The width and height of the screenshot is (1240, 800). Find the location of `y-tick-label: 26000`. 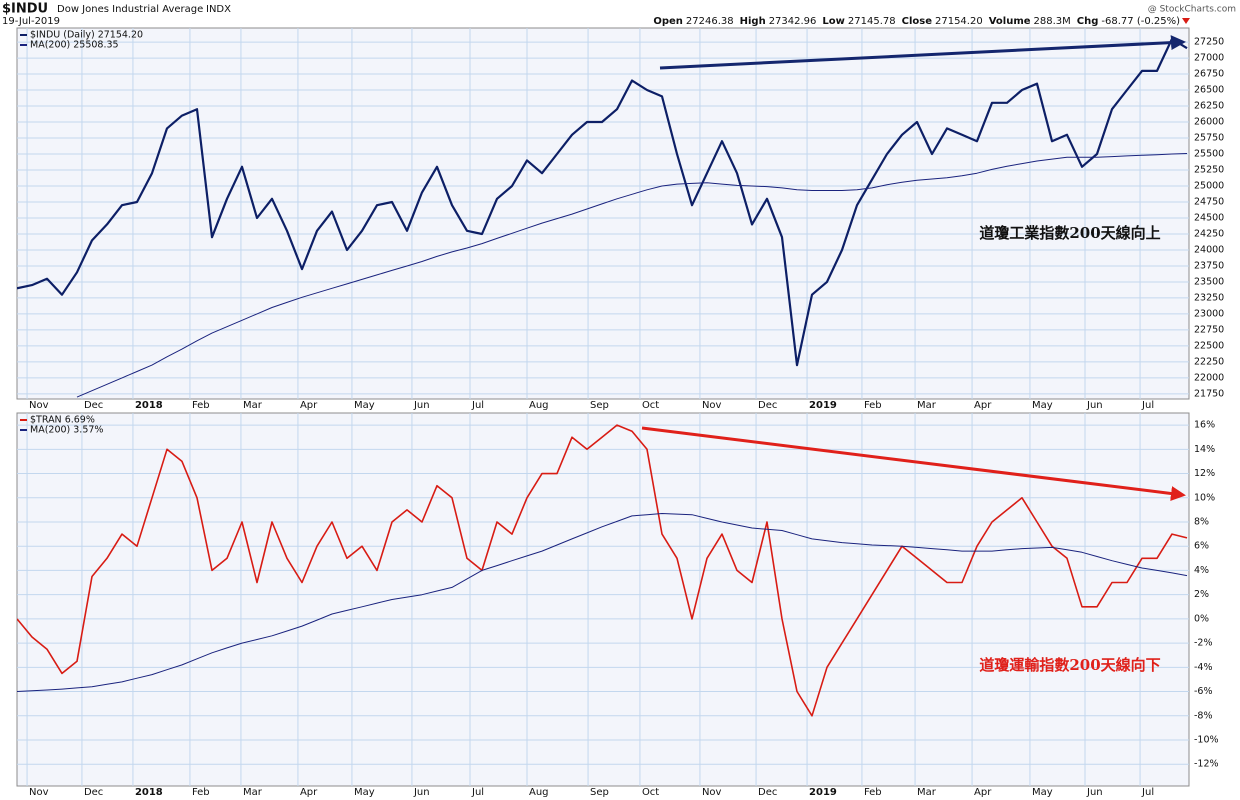

y-tick-label: 26000 is located at coordinates (1209, 122).